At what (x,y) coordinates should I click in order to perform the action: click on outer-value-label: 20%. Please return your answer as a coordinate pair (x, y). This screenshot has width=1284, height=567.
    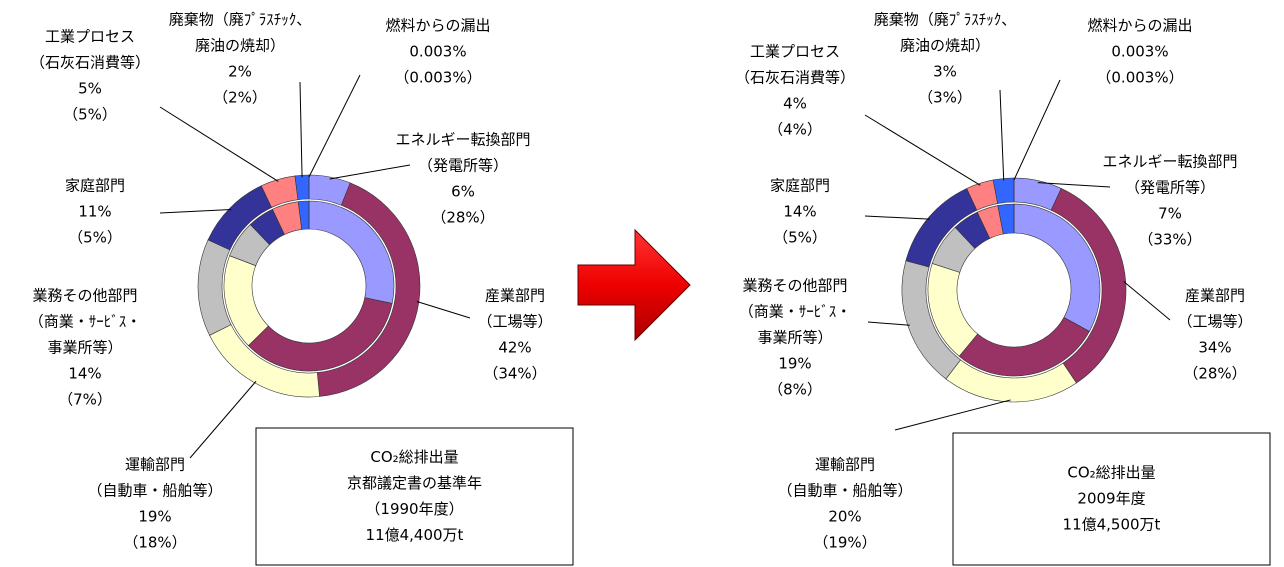
    Looking at the image, I should click on (844, 517).